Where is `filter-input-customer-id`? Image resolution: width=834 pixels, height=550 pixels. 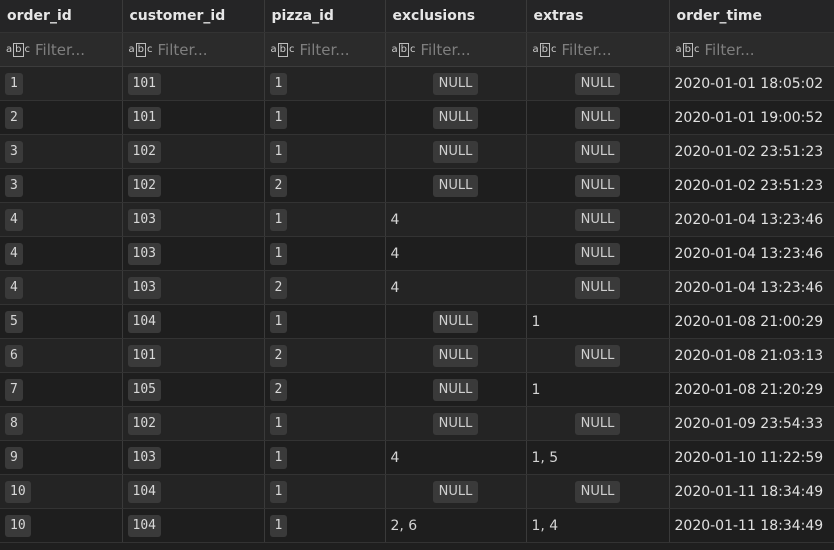
filter-input-customer-id is located at coordinates (202, 49).